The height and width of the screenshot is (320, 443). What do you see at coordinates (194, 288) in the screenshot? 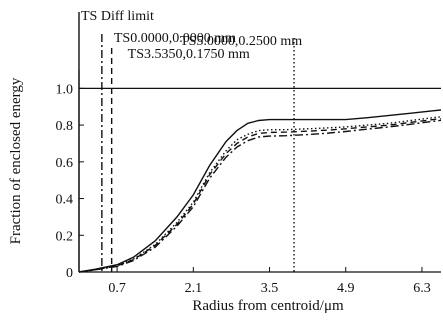
I see `x-tick-label-1: 2.1` at bounding box center [194, 288].